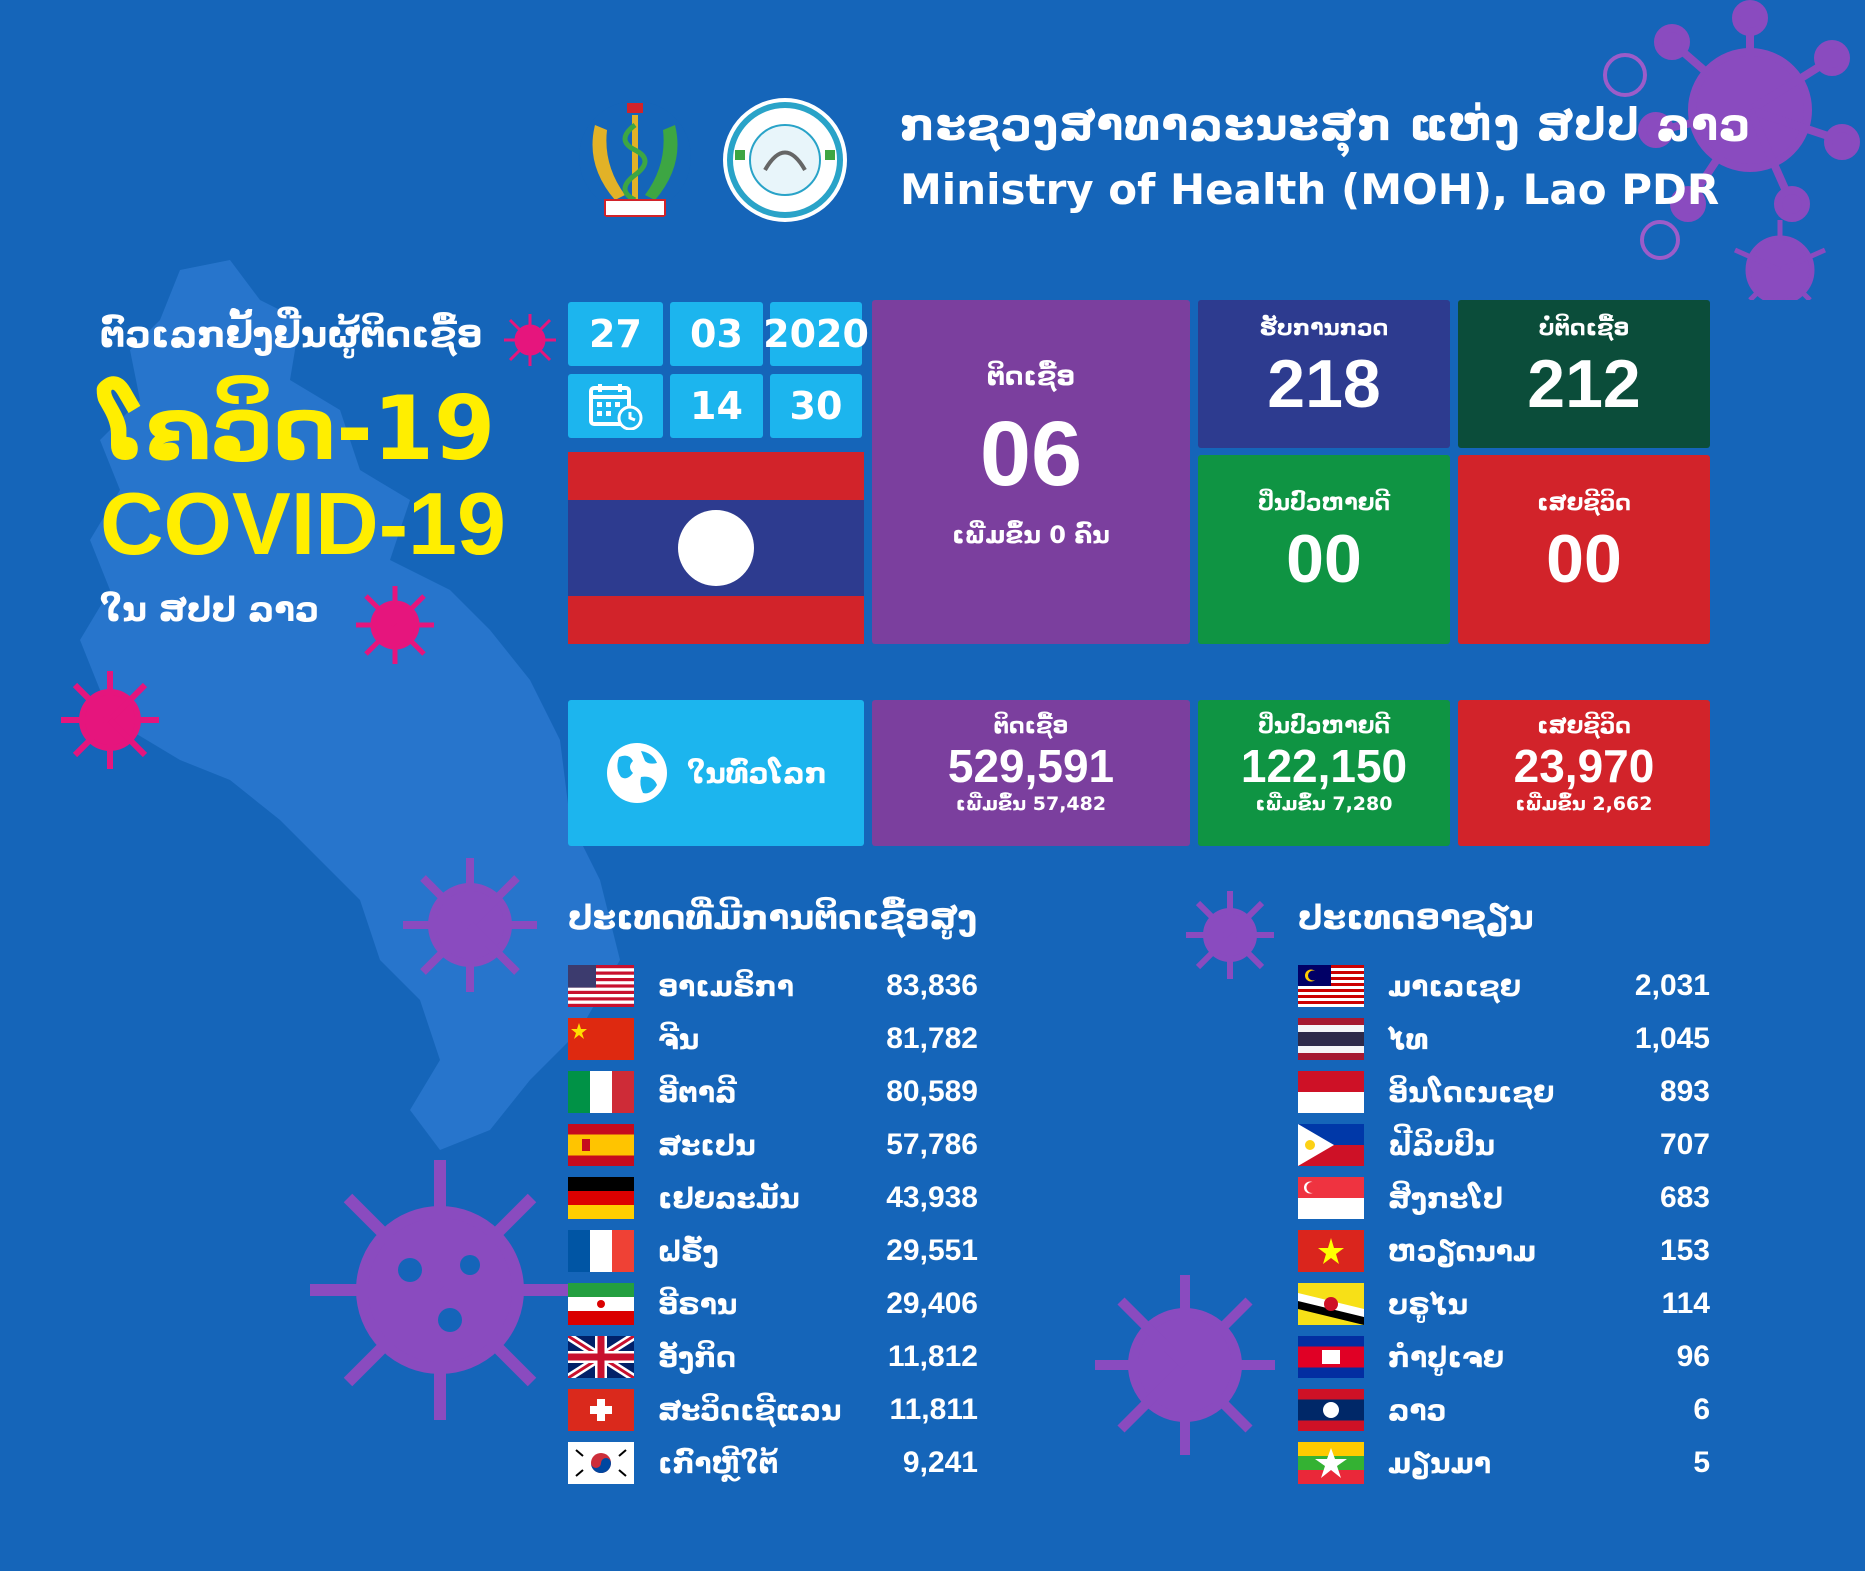 The image size is (1865, 1571). Describe the element at coordinates (729, 1198) in the screenshot. I see `country-name: ເຢຍລະມັນ` at that location.